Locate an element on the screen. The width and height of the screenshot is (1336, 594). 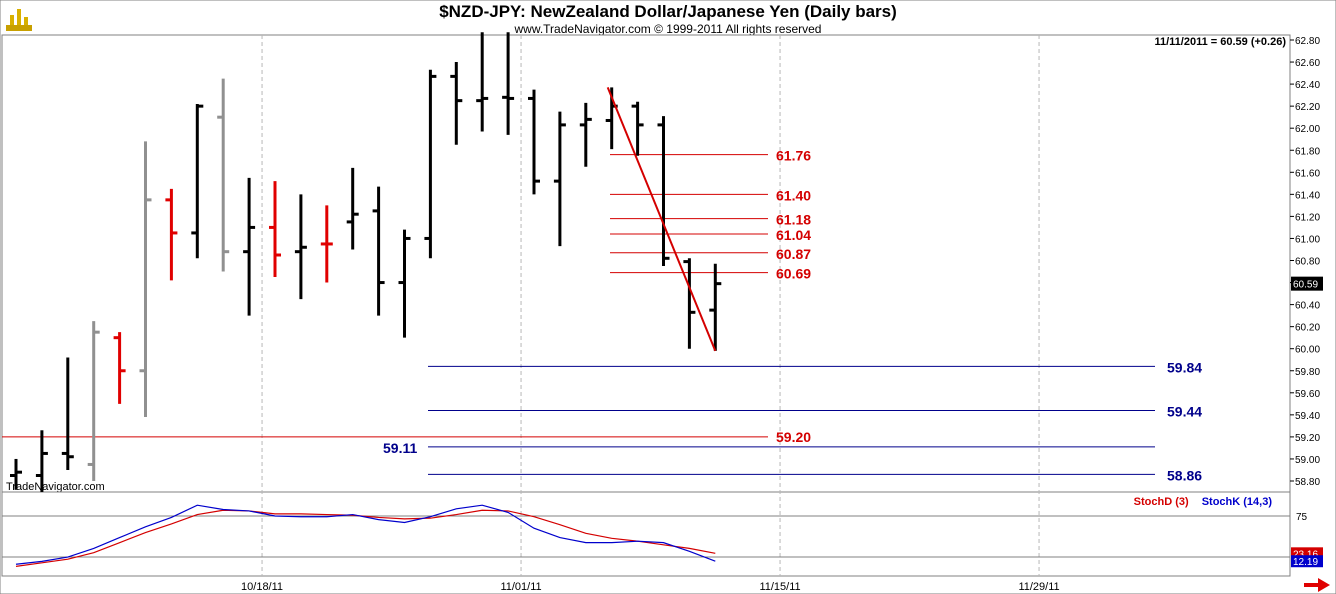
legend-stochd: StochD (3) is located at coordinates (1161, 502).